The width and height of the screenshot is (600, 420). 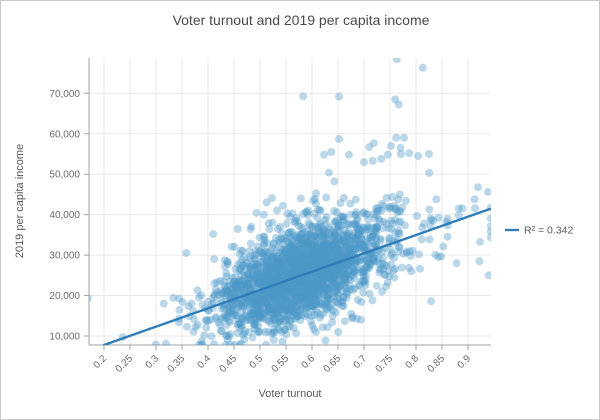 What do you see at coordinates (64, 337) in the screenshot?
I see `svg-text: 10,000` at bounding box center [64, 337].